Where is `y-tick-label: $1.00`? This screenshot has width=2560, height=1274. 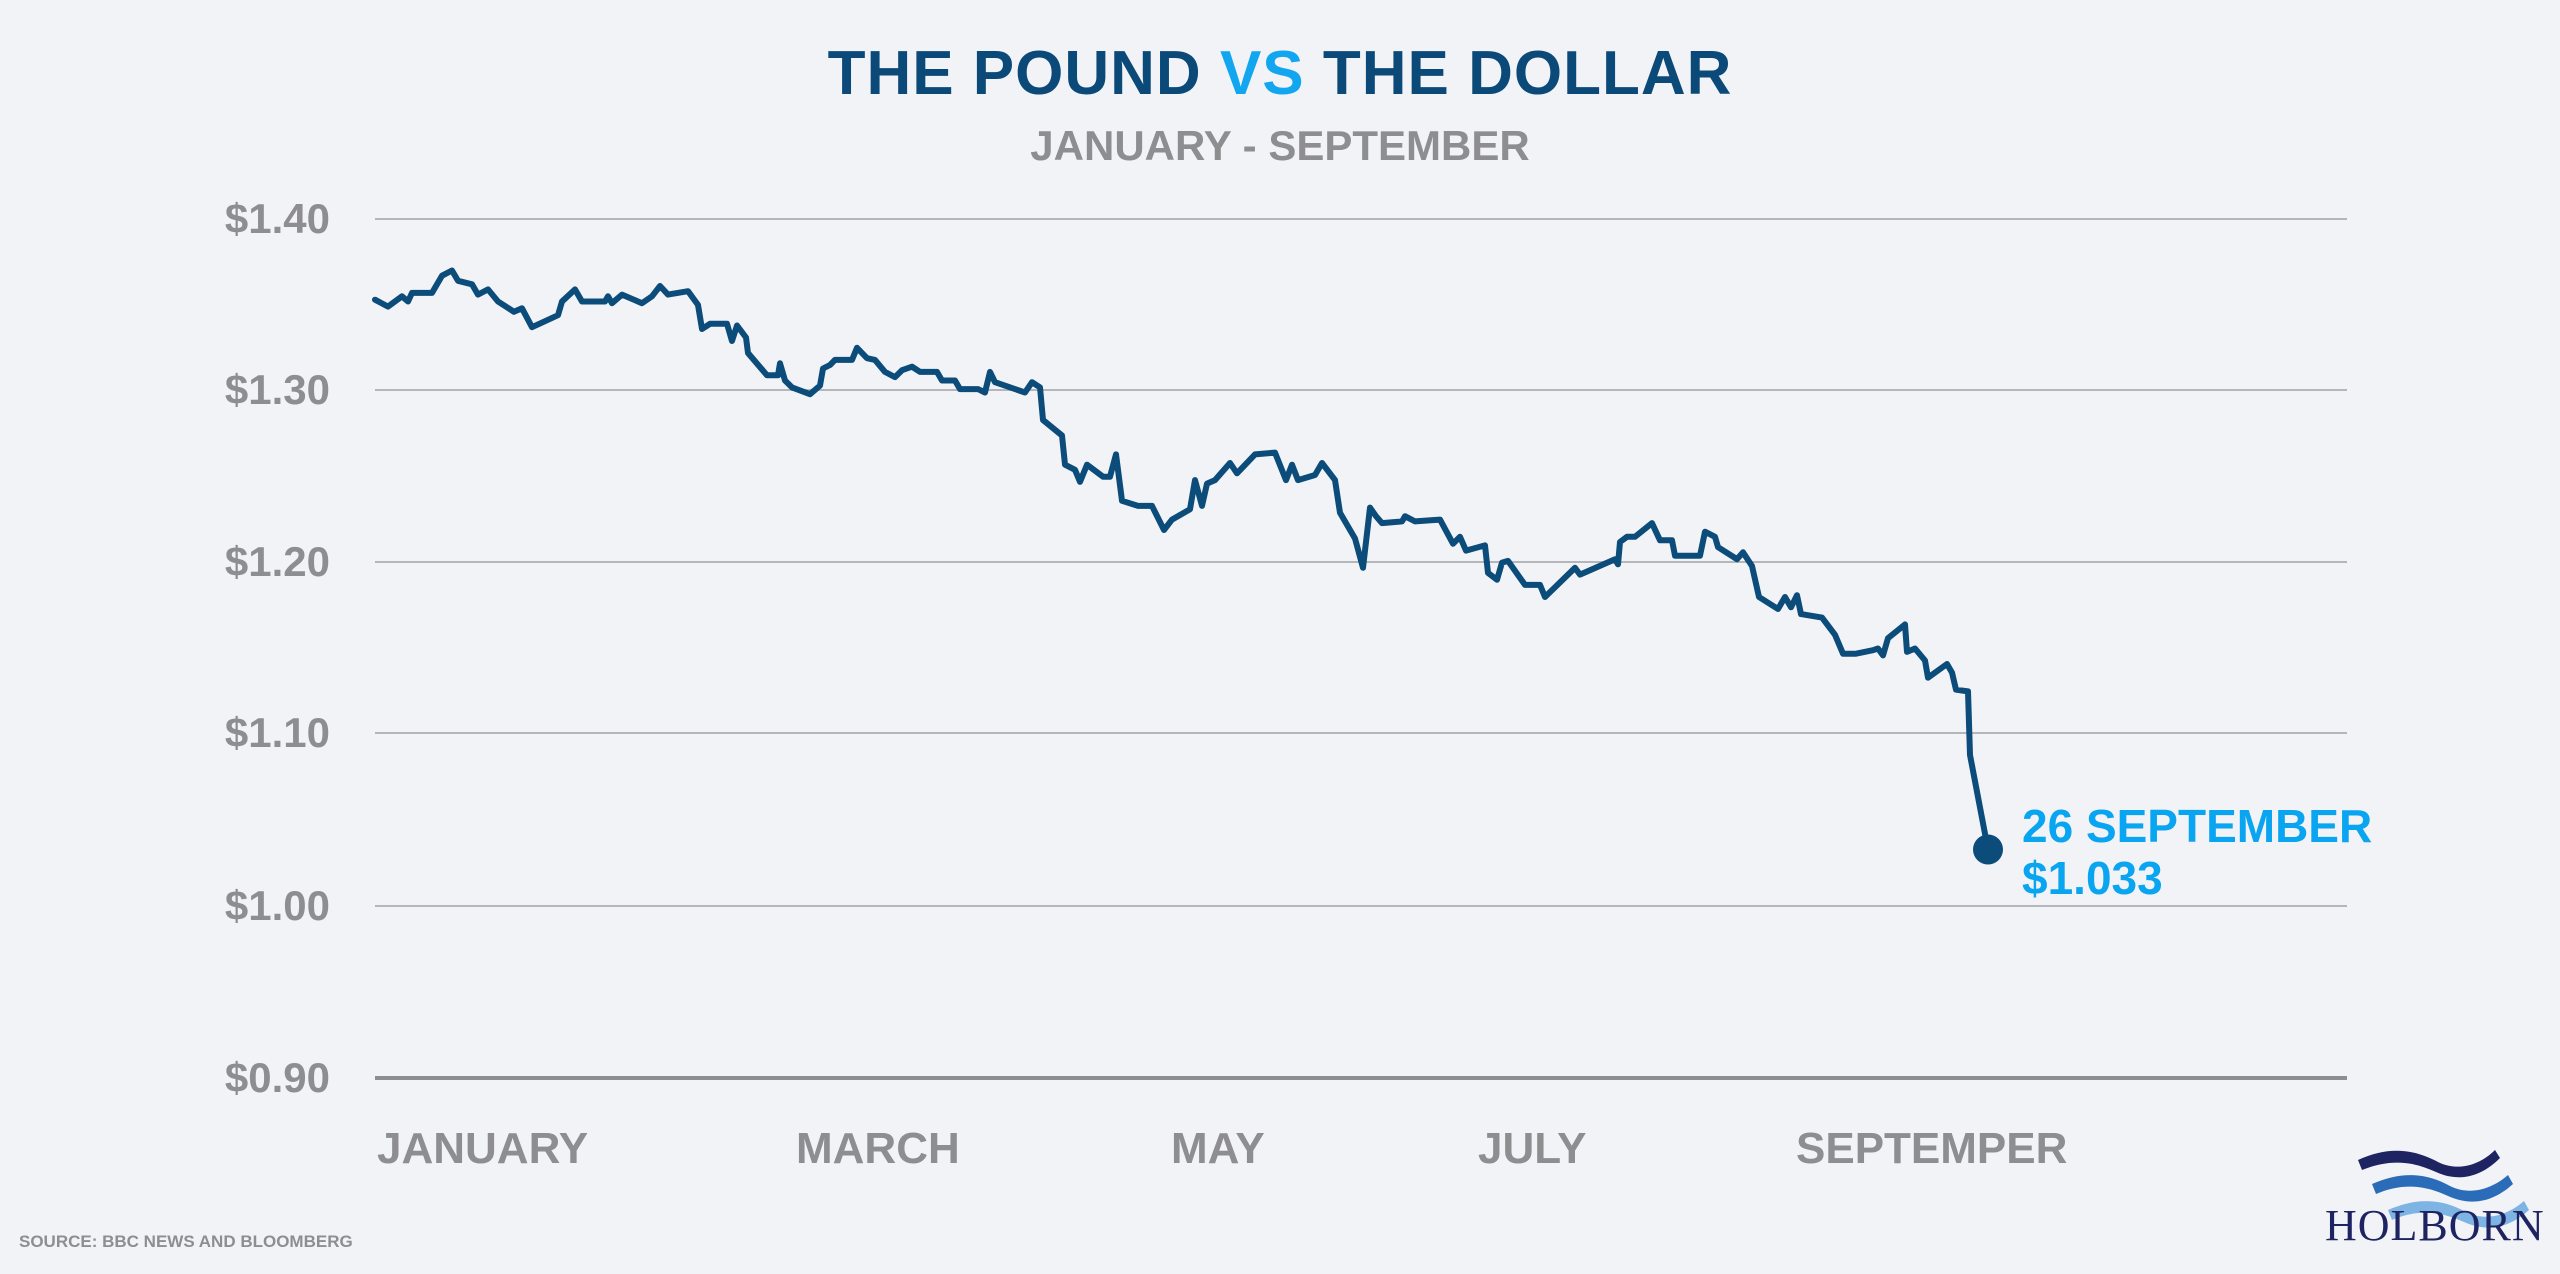
y-tick-label: $1.00 is located at coordinates (277, 905).